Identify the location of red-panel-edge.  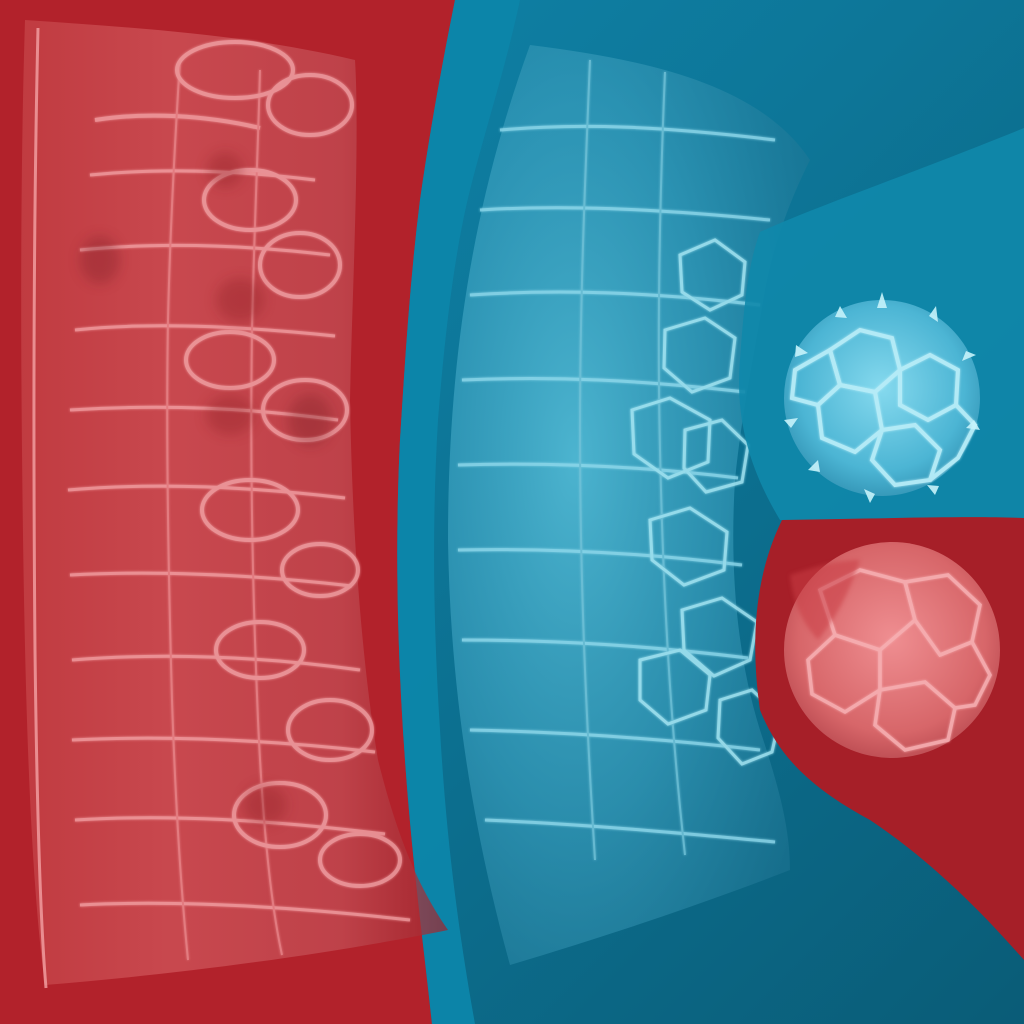
(40, 508).